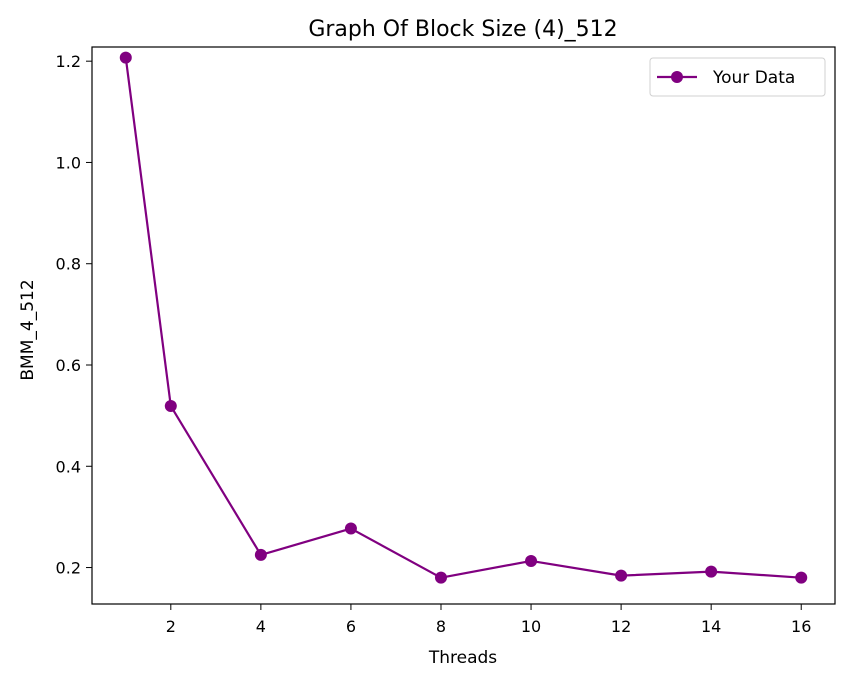 This screenshot has height=683, width=850. I want to click on y-tick-label: 0.4, so click(68, 466).